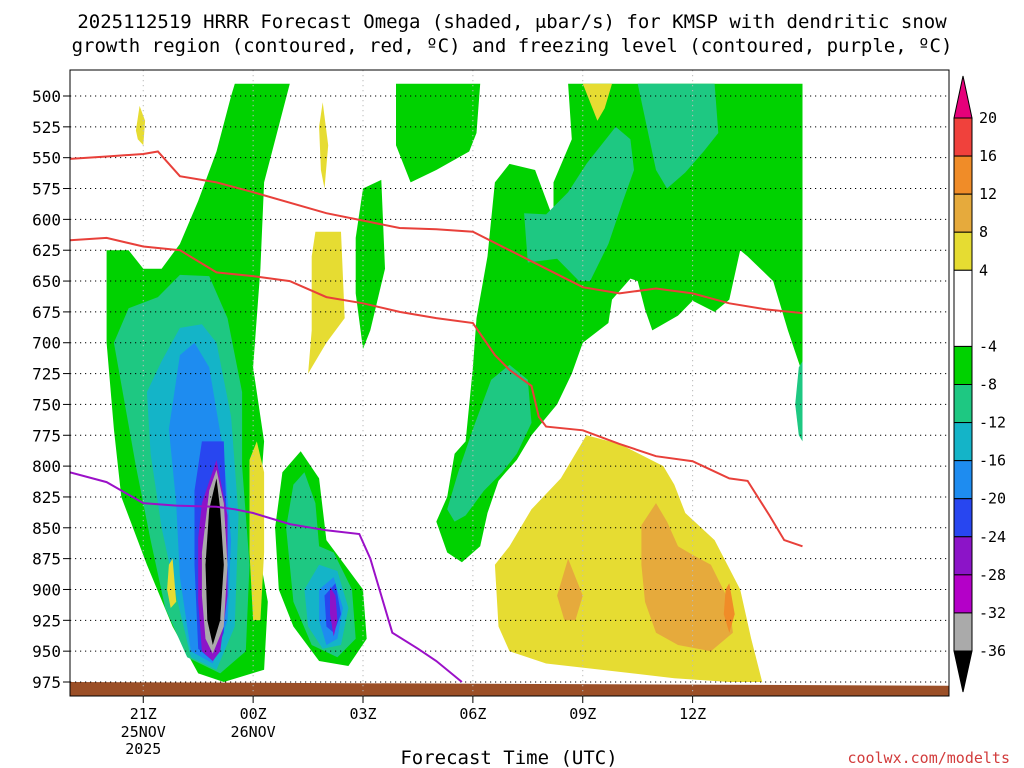 This screenshot has width=1024, height=768. I want to click on colorbar-label-7: -12, so click(992, 423).